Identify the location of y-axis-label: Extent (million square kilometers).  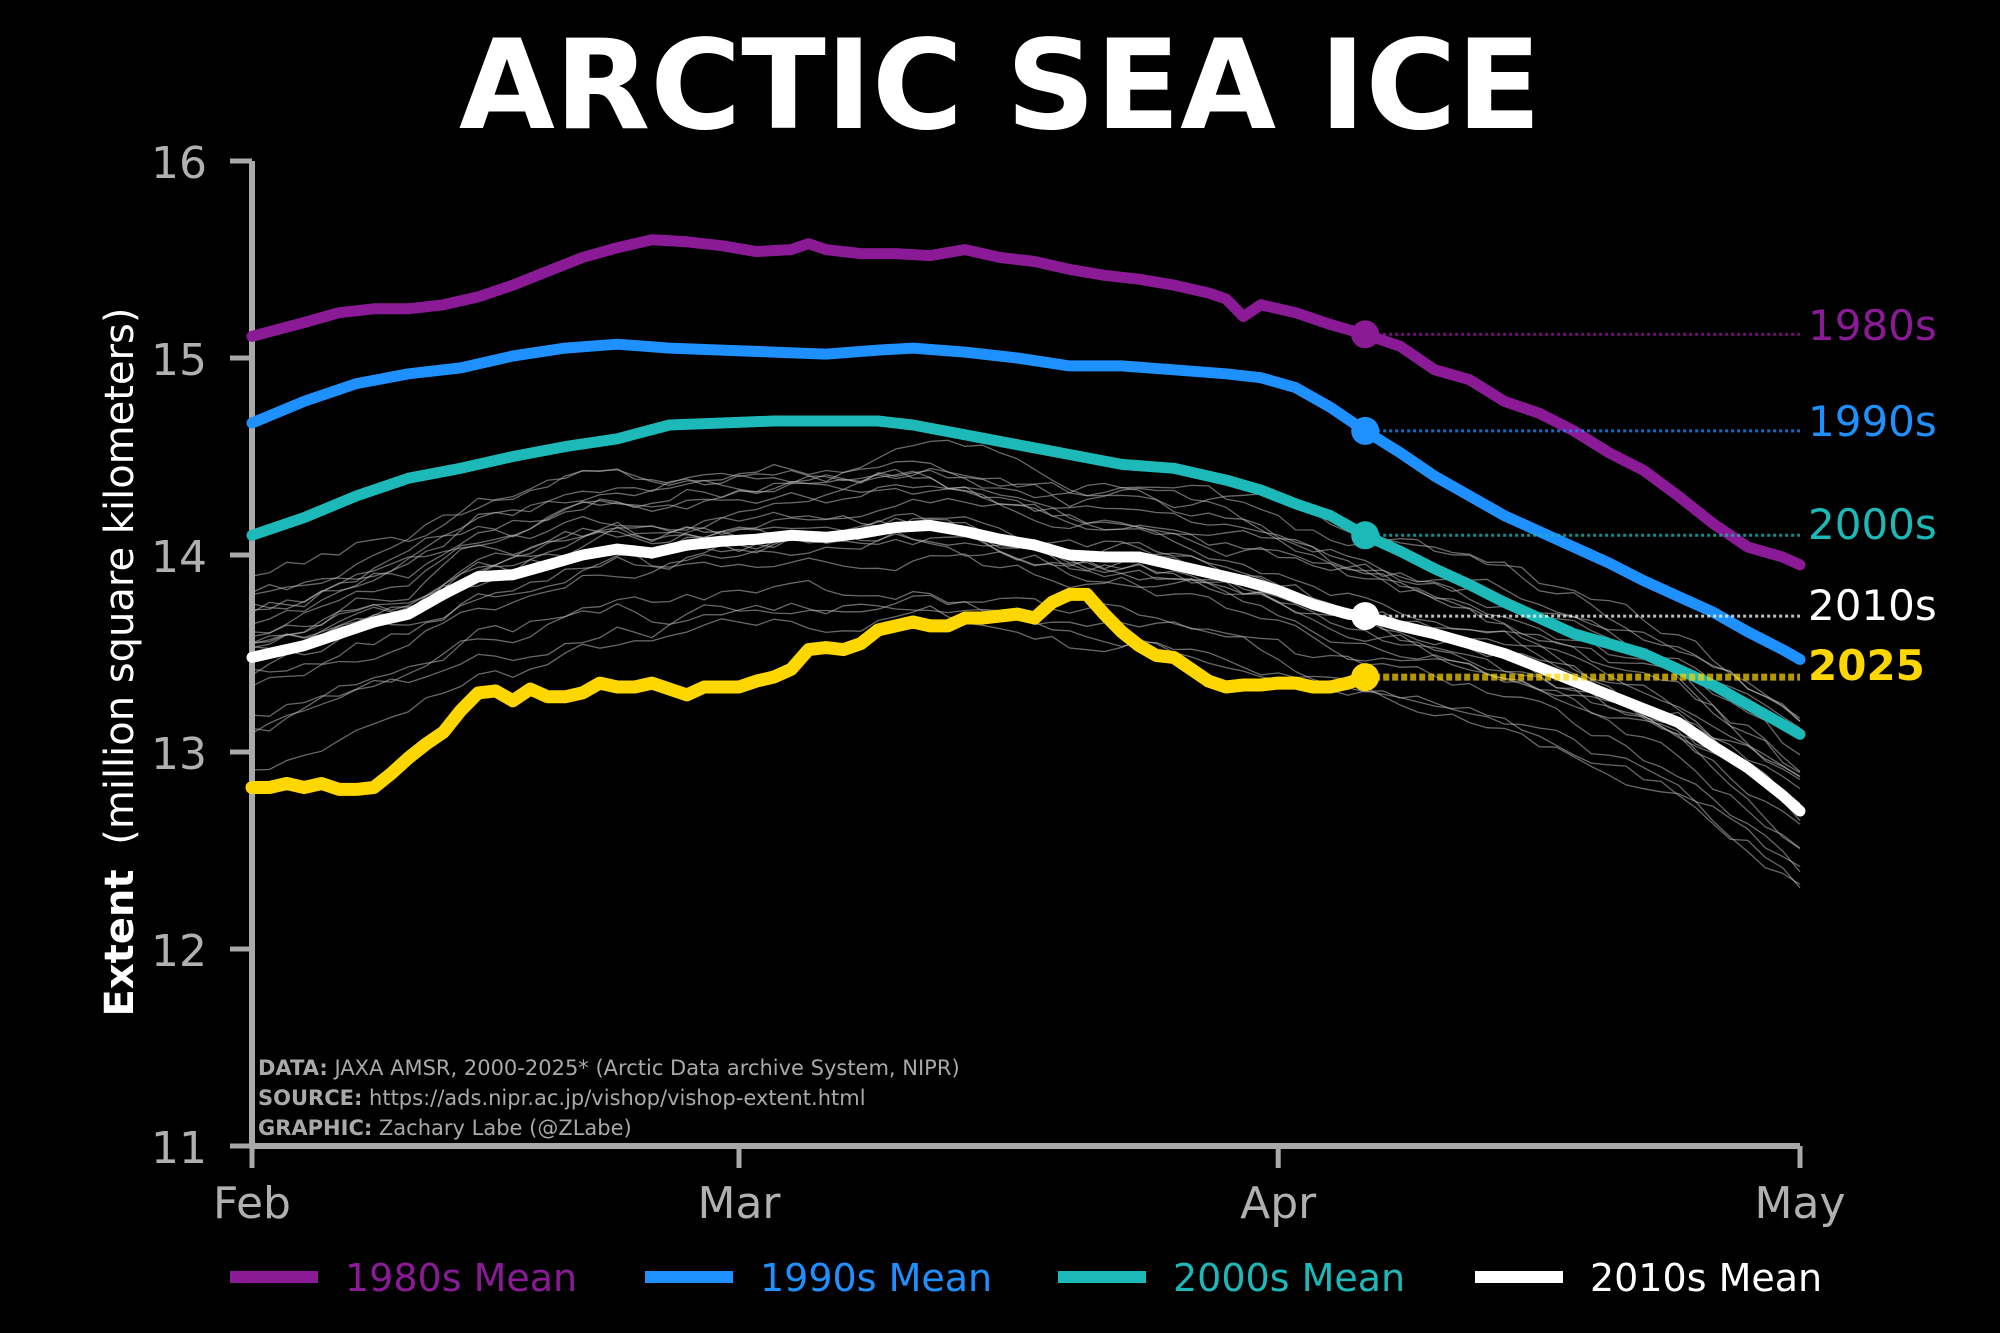
(120, 662).